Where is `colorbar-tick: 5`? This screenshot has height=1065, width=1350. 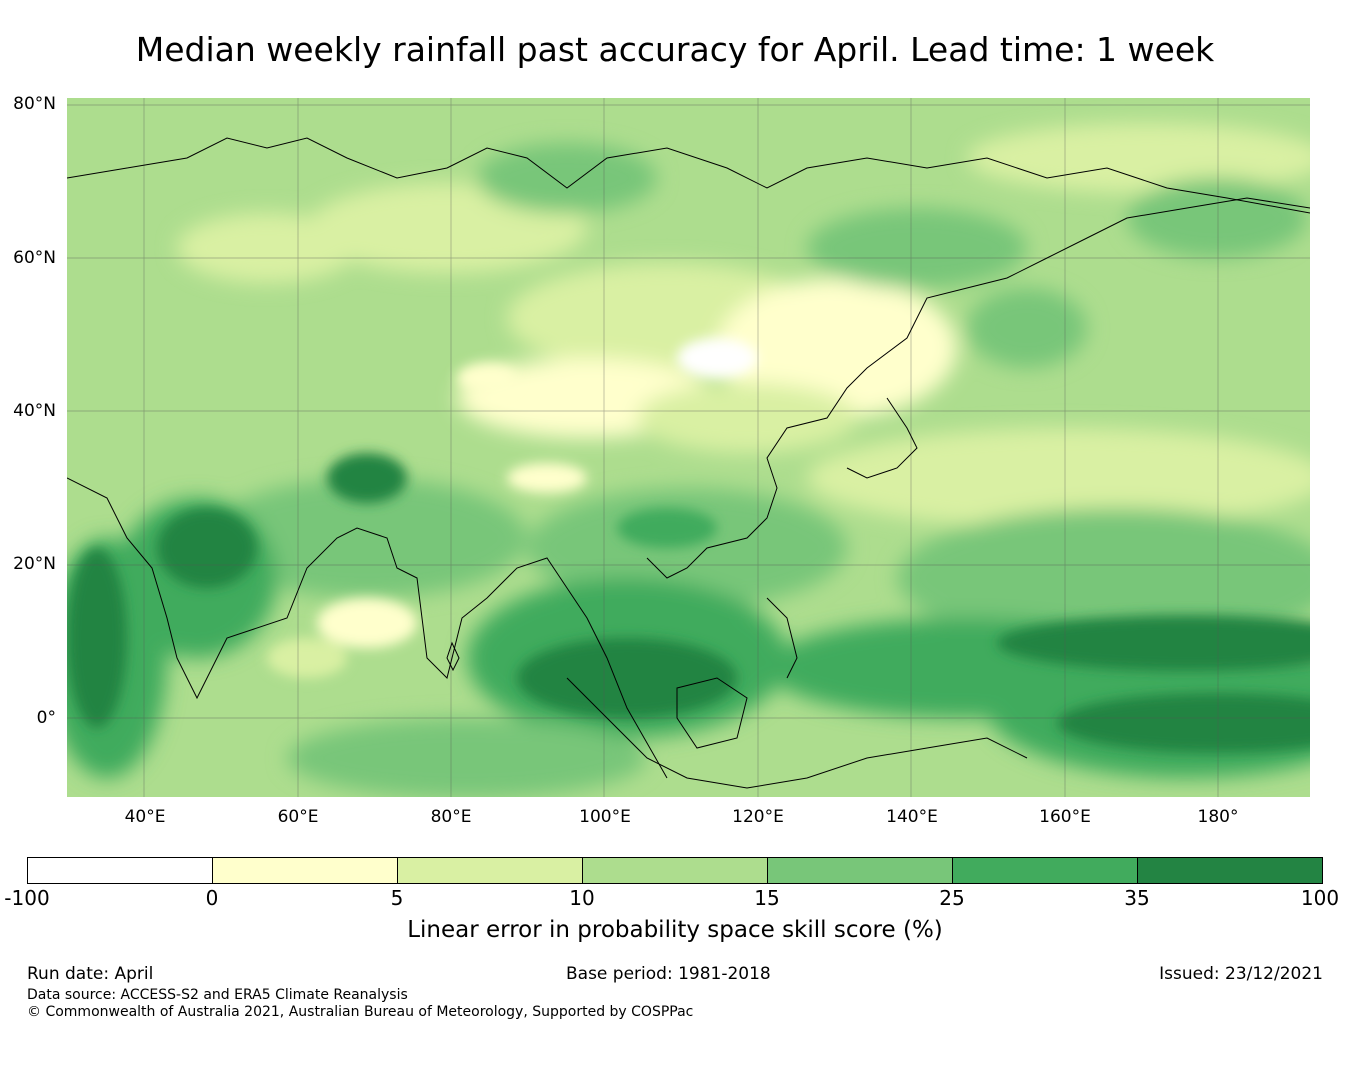 colorbar-tick: 5 is located at coordinates (397, 898).